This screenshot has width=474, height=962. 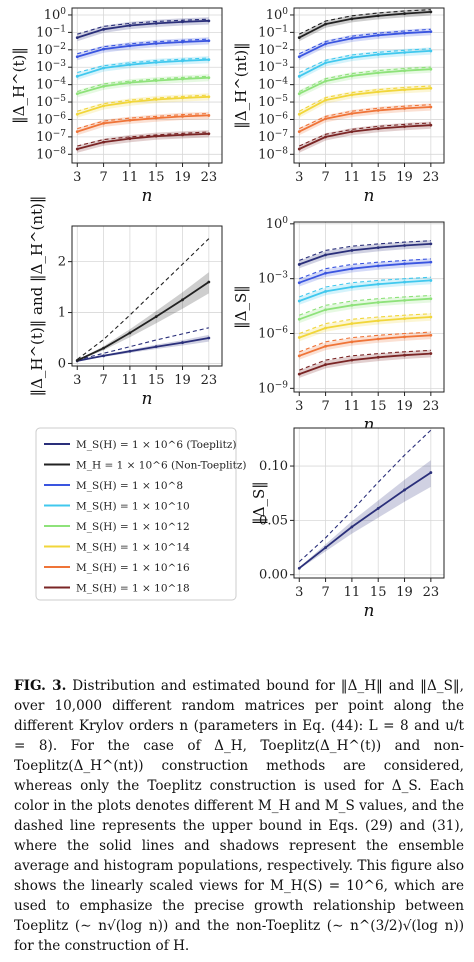 I want to click on x-axis-label: n, so click(x=147, y=196).